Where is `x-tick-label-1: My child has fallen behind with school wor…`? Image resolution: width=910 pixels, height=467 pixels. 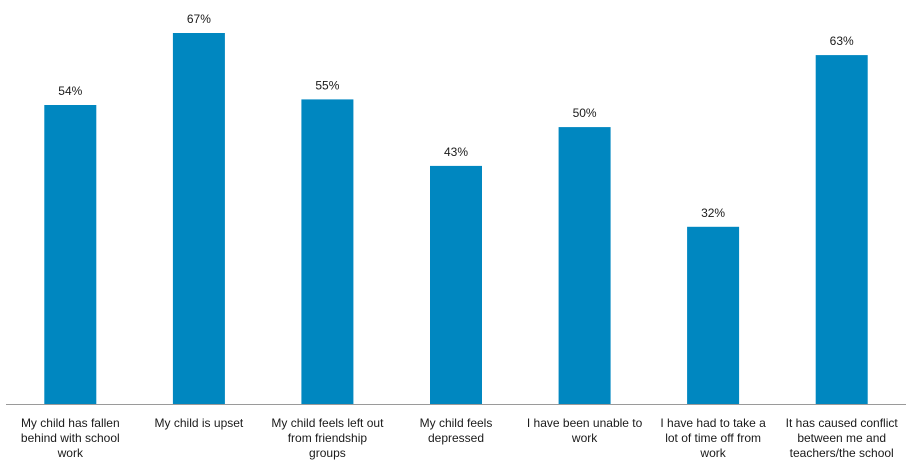
x-tick-label-1: My child has fallen behind with school wor… is located at coordinates (70, 438).